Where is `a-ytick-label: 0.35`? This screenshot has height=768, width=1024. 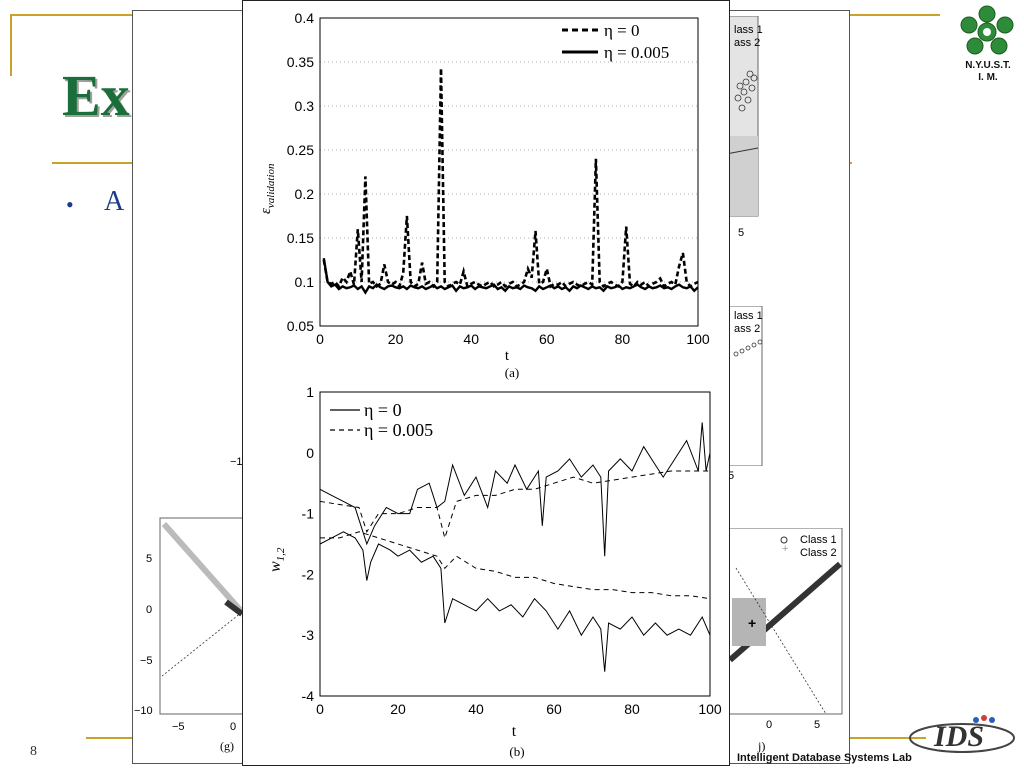
a-ytick-label: 0.35 is located at coordinates (300, 62).